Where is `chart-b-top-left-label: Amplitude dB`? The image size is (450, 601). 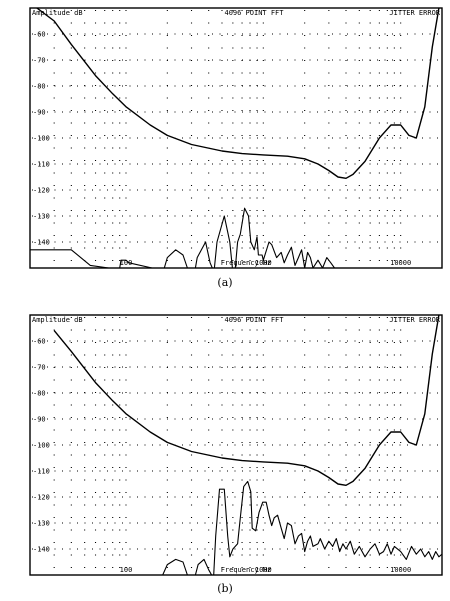 chart-b-top-left-label: Amplitude dB is located at coordinates (57, 320).